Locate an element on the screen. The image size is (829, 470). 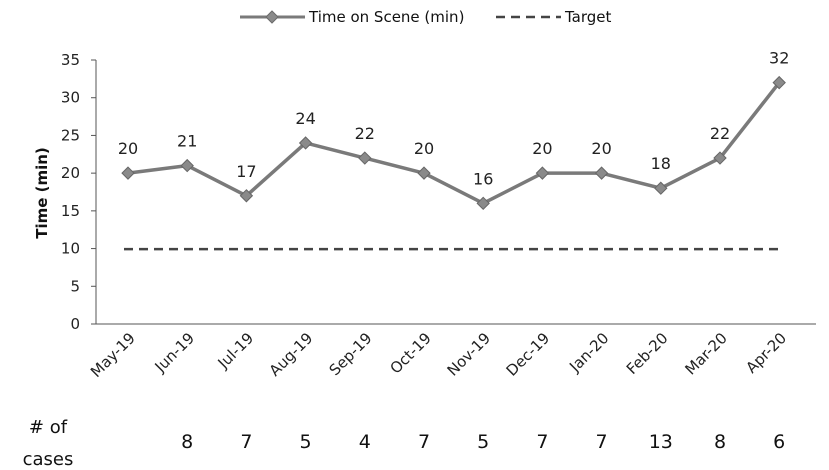
y-ticks: 0 5 10 15 20 25 30 35 is located at coordinates (78, 192).